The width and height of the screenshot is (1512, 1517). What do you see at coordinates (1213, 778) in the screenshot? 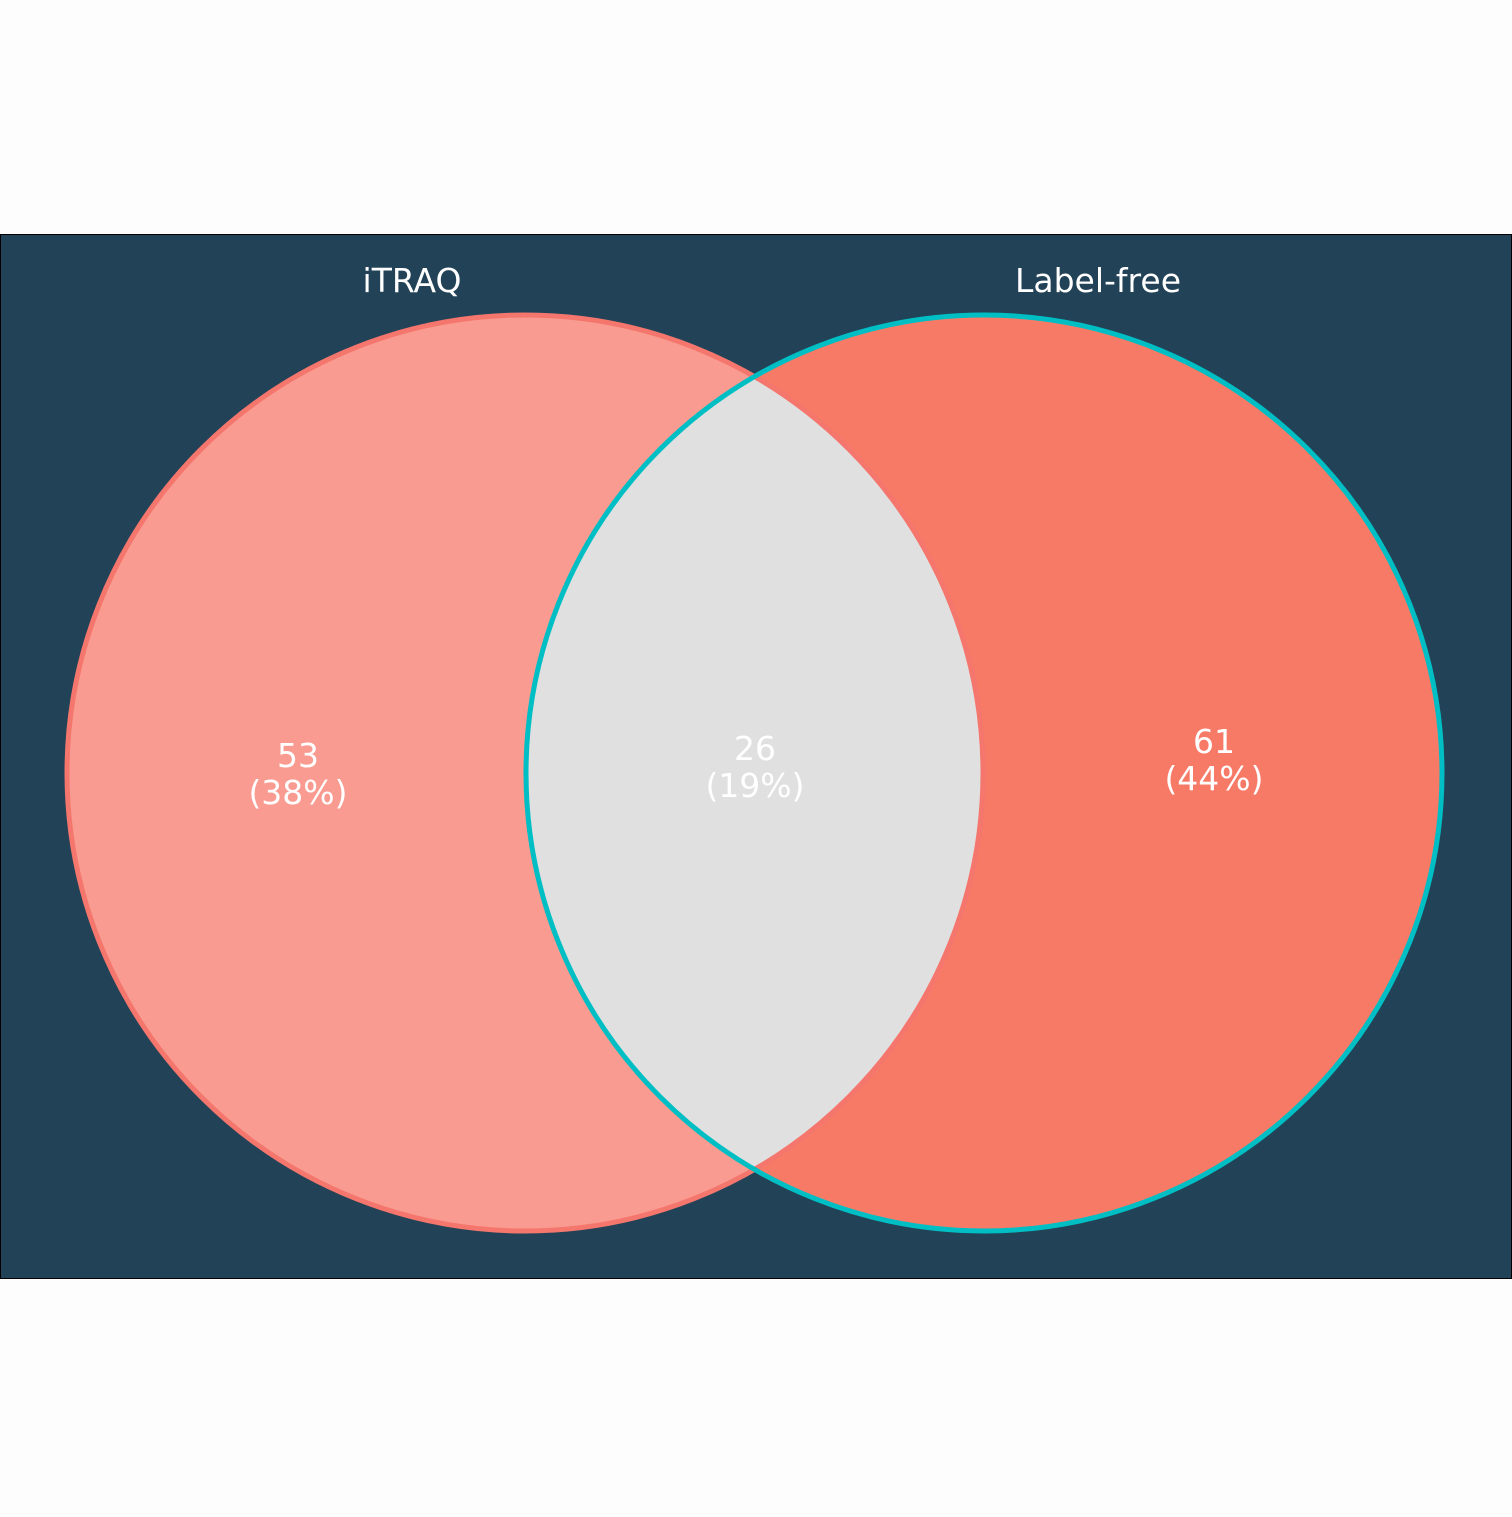
I see `region-b-only-percent: (44%)` at bounding box center [1213, 778].